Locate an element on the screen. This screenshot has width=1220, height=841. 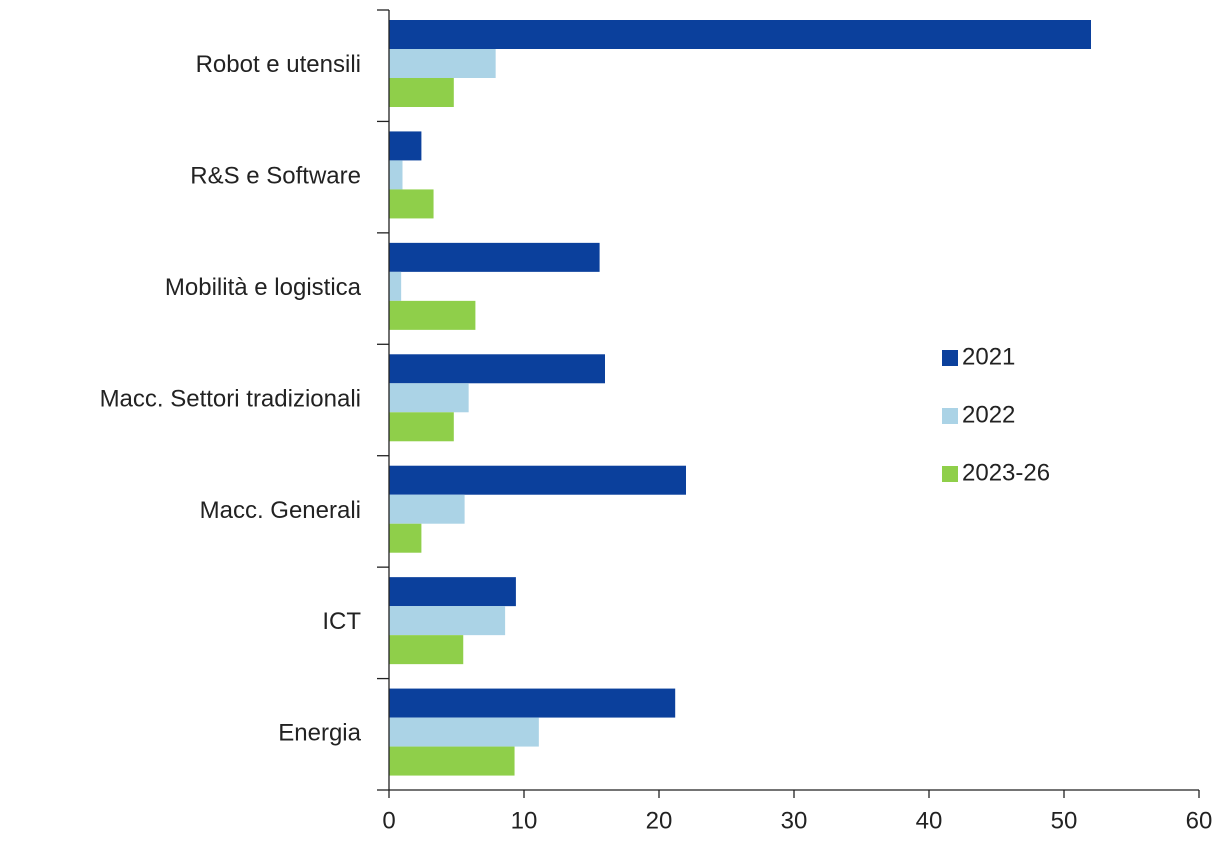
y-tick-label: Energia is located at coordinates (319, 733).